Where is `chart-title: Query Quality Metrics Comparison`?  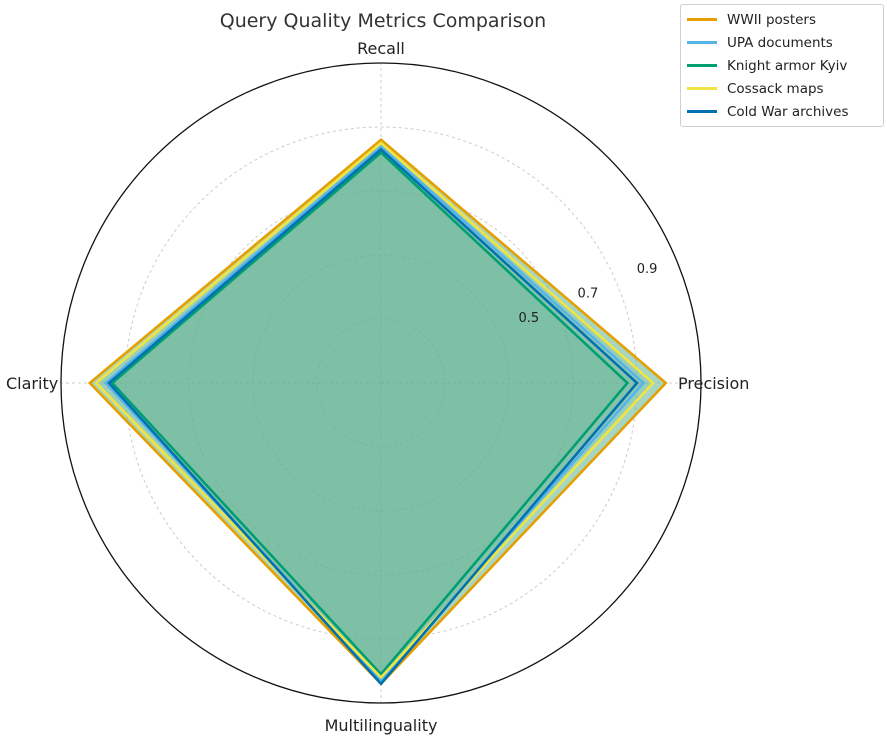
chart-title: Query Quality Metrics Comparison is located at coordinates (383, 21).